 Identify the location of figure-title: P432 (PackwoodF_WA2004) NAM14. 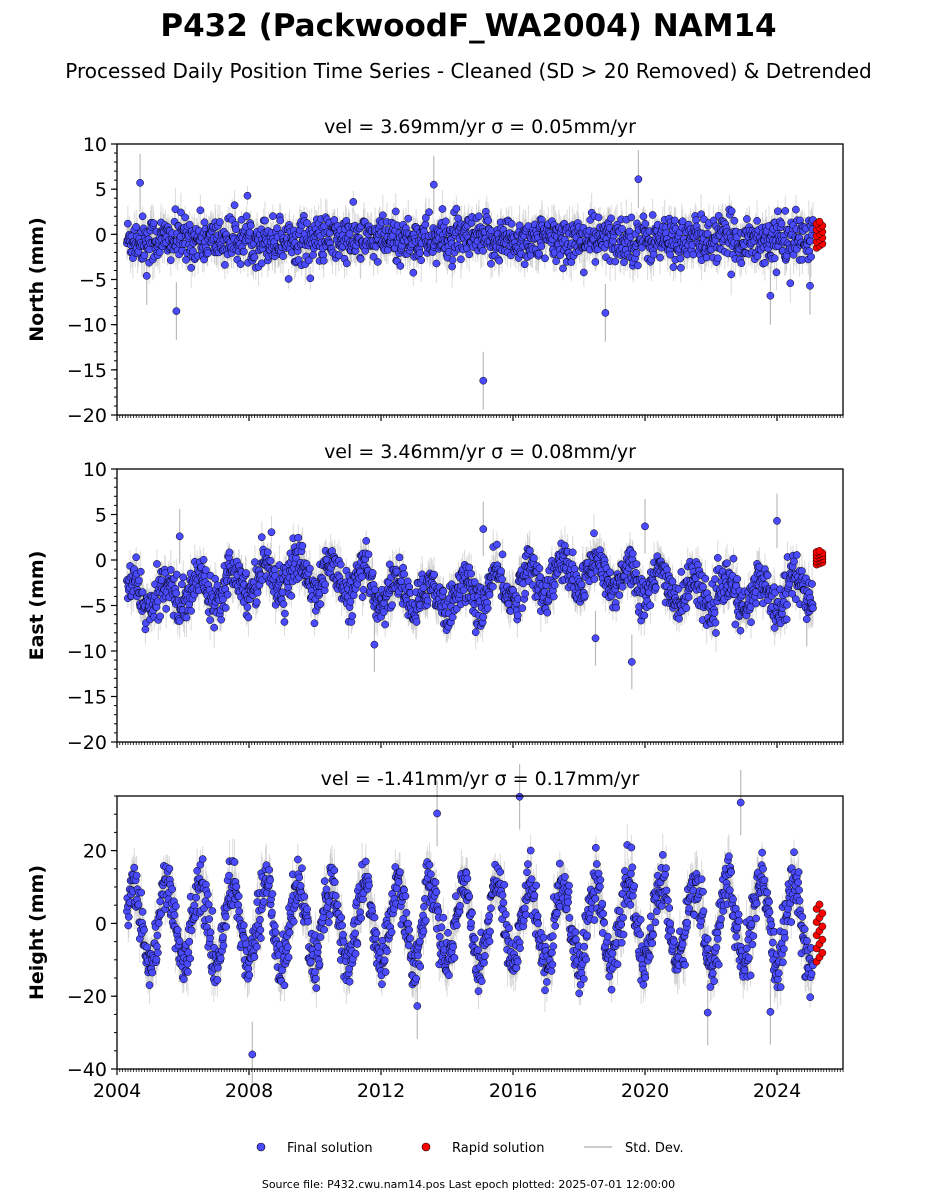
(468, 26).